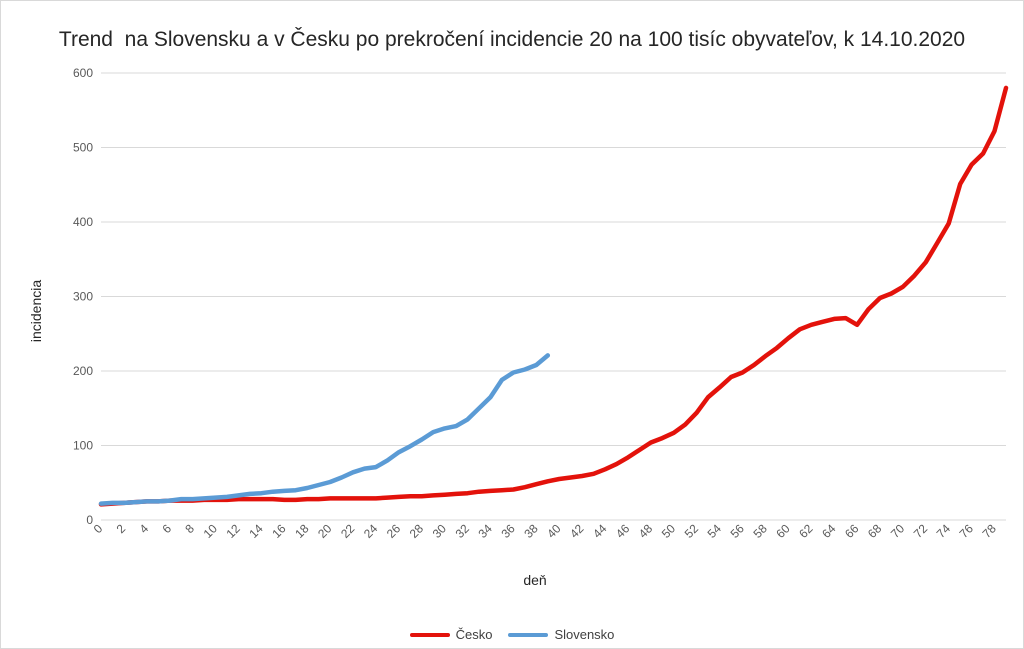 The image size is (1024, 649). I want to click on x-tick-label: 22, so click(348, 531).